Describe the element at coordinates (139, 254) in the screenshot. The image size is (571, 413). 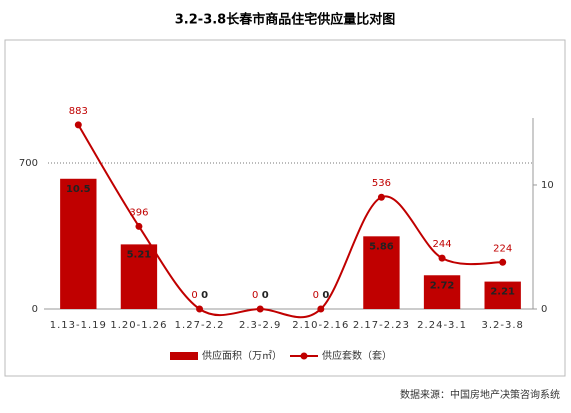
I see `bar-value-label: 5.21` at that location.